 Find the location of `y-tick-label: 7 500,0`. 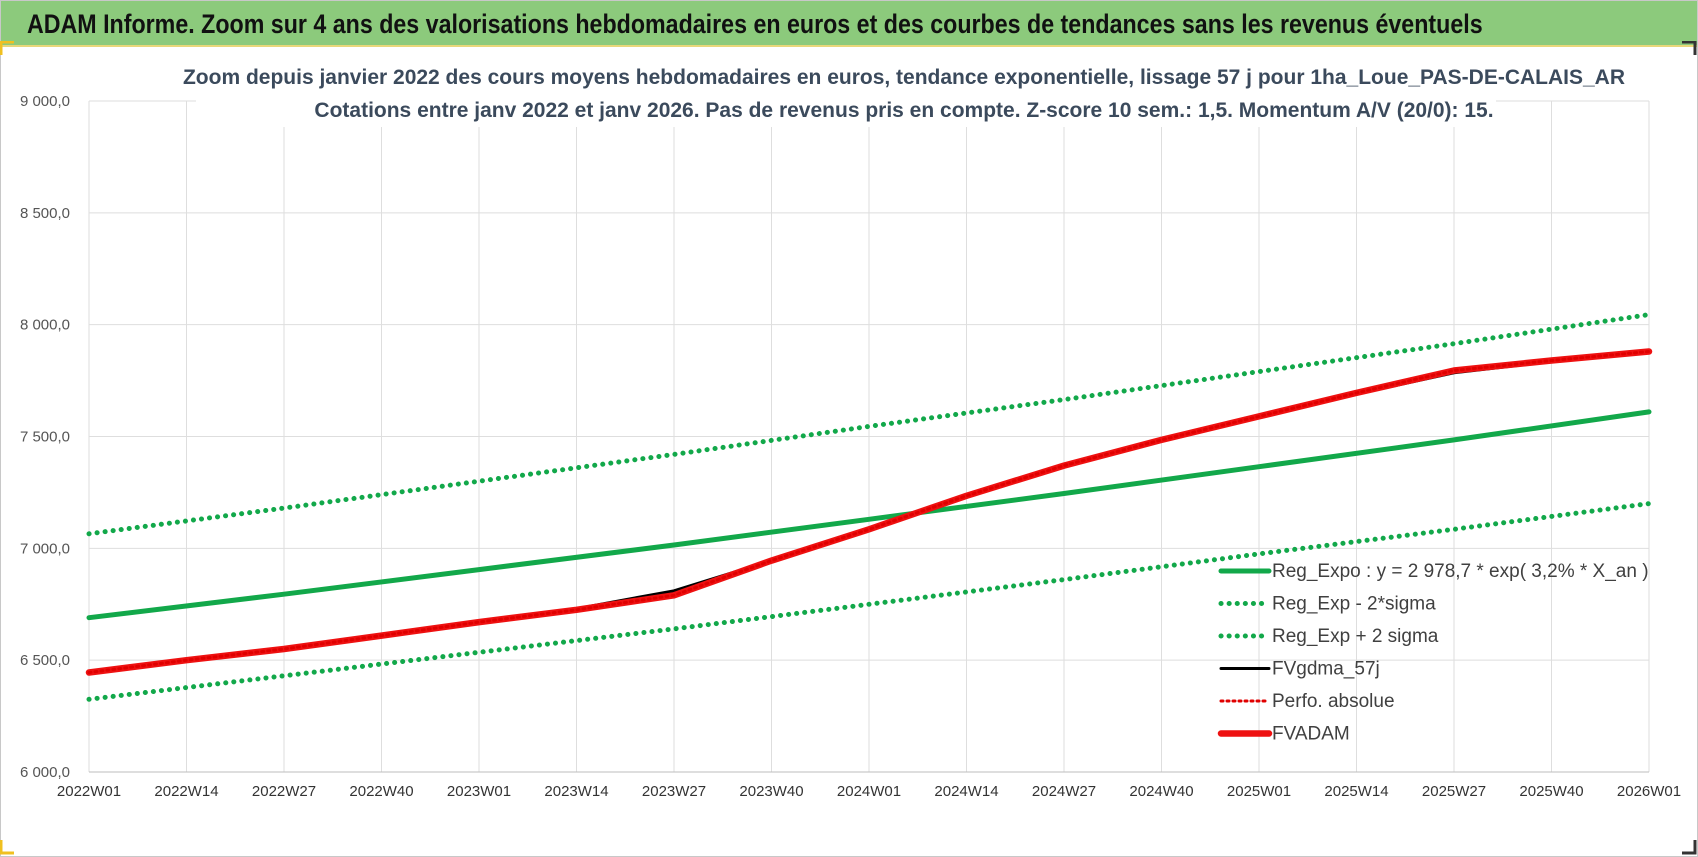

y-tick-label: 7 500,0 is located at coordinates (45, 437).